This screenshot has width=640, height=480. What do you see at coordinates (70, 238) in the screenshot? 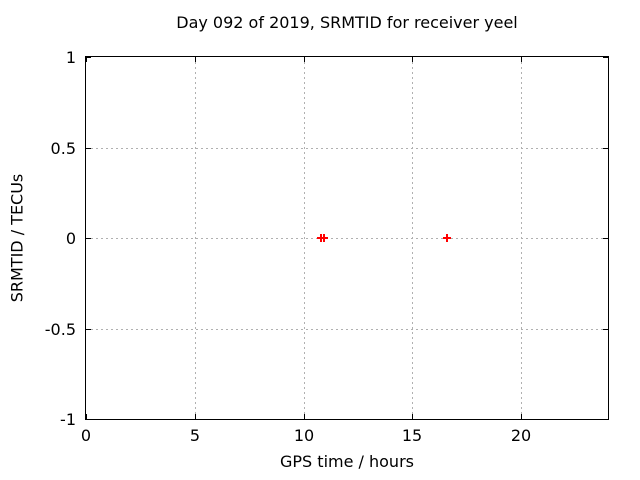
I see `y-tick-label: 0` at bounding box center [70, 238].